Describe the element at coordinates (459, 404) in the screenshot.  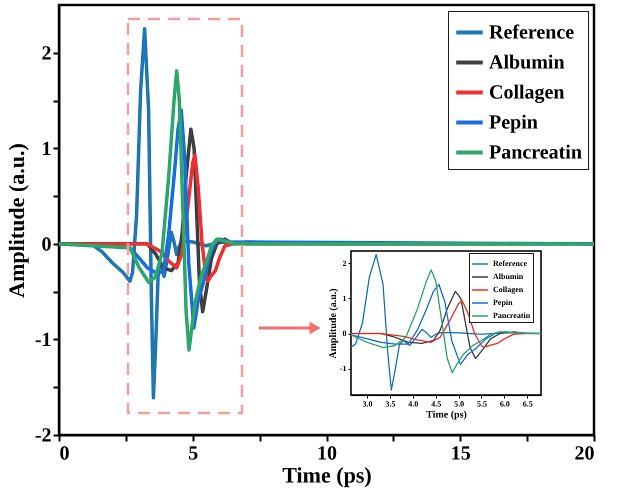
I see `x-tick-label: 5.0` at that location.